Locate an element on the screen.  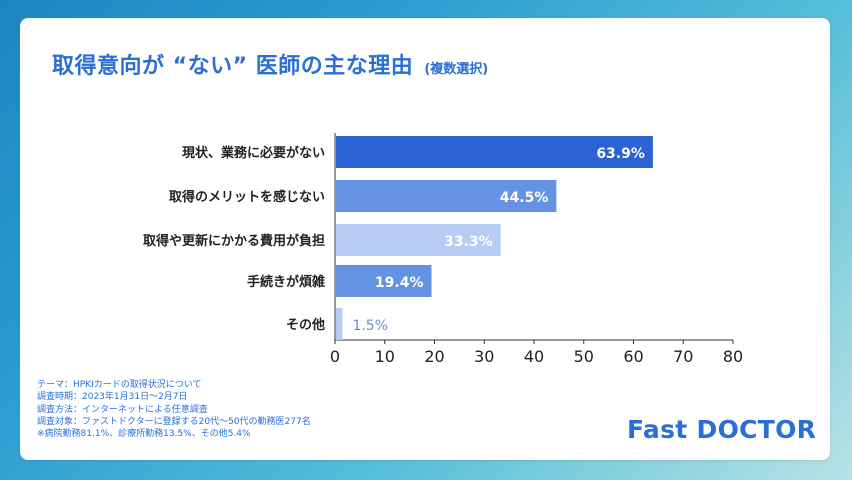
category-label: 手続きが煩雑 is located at coordinates (286, 282).